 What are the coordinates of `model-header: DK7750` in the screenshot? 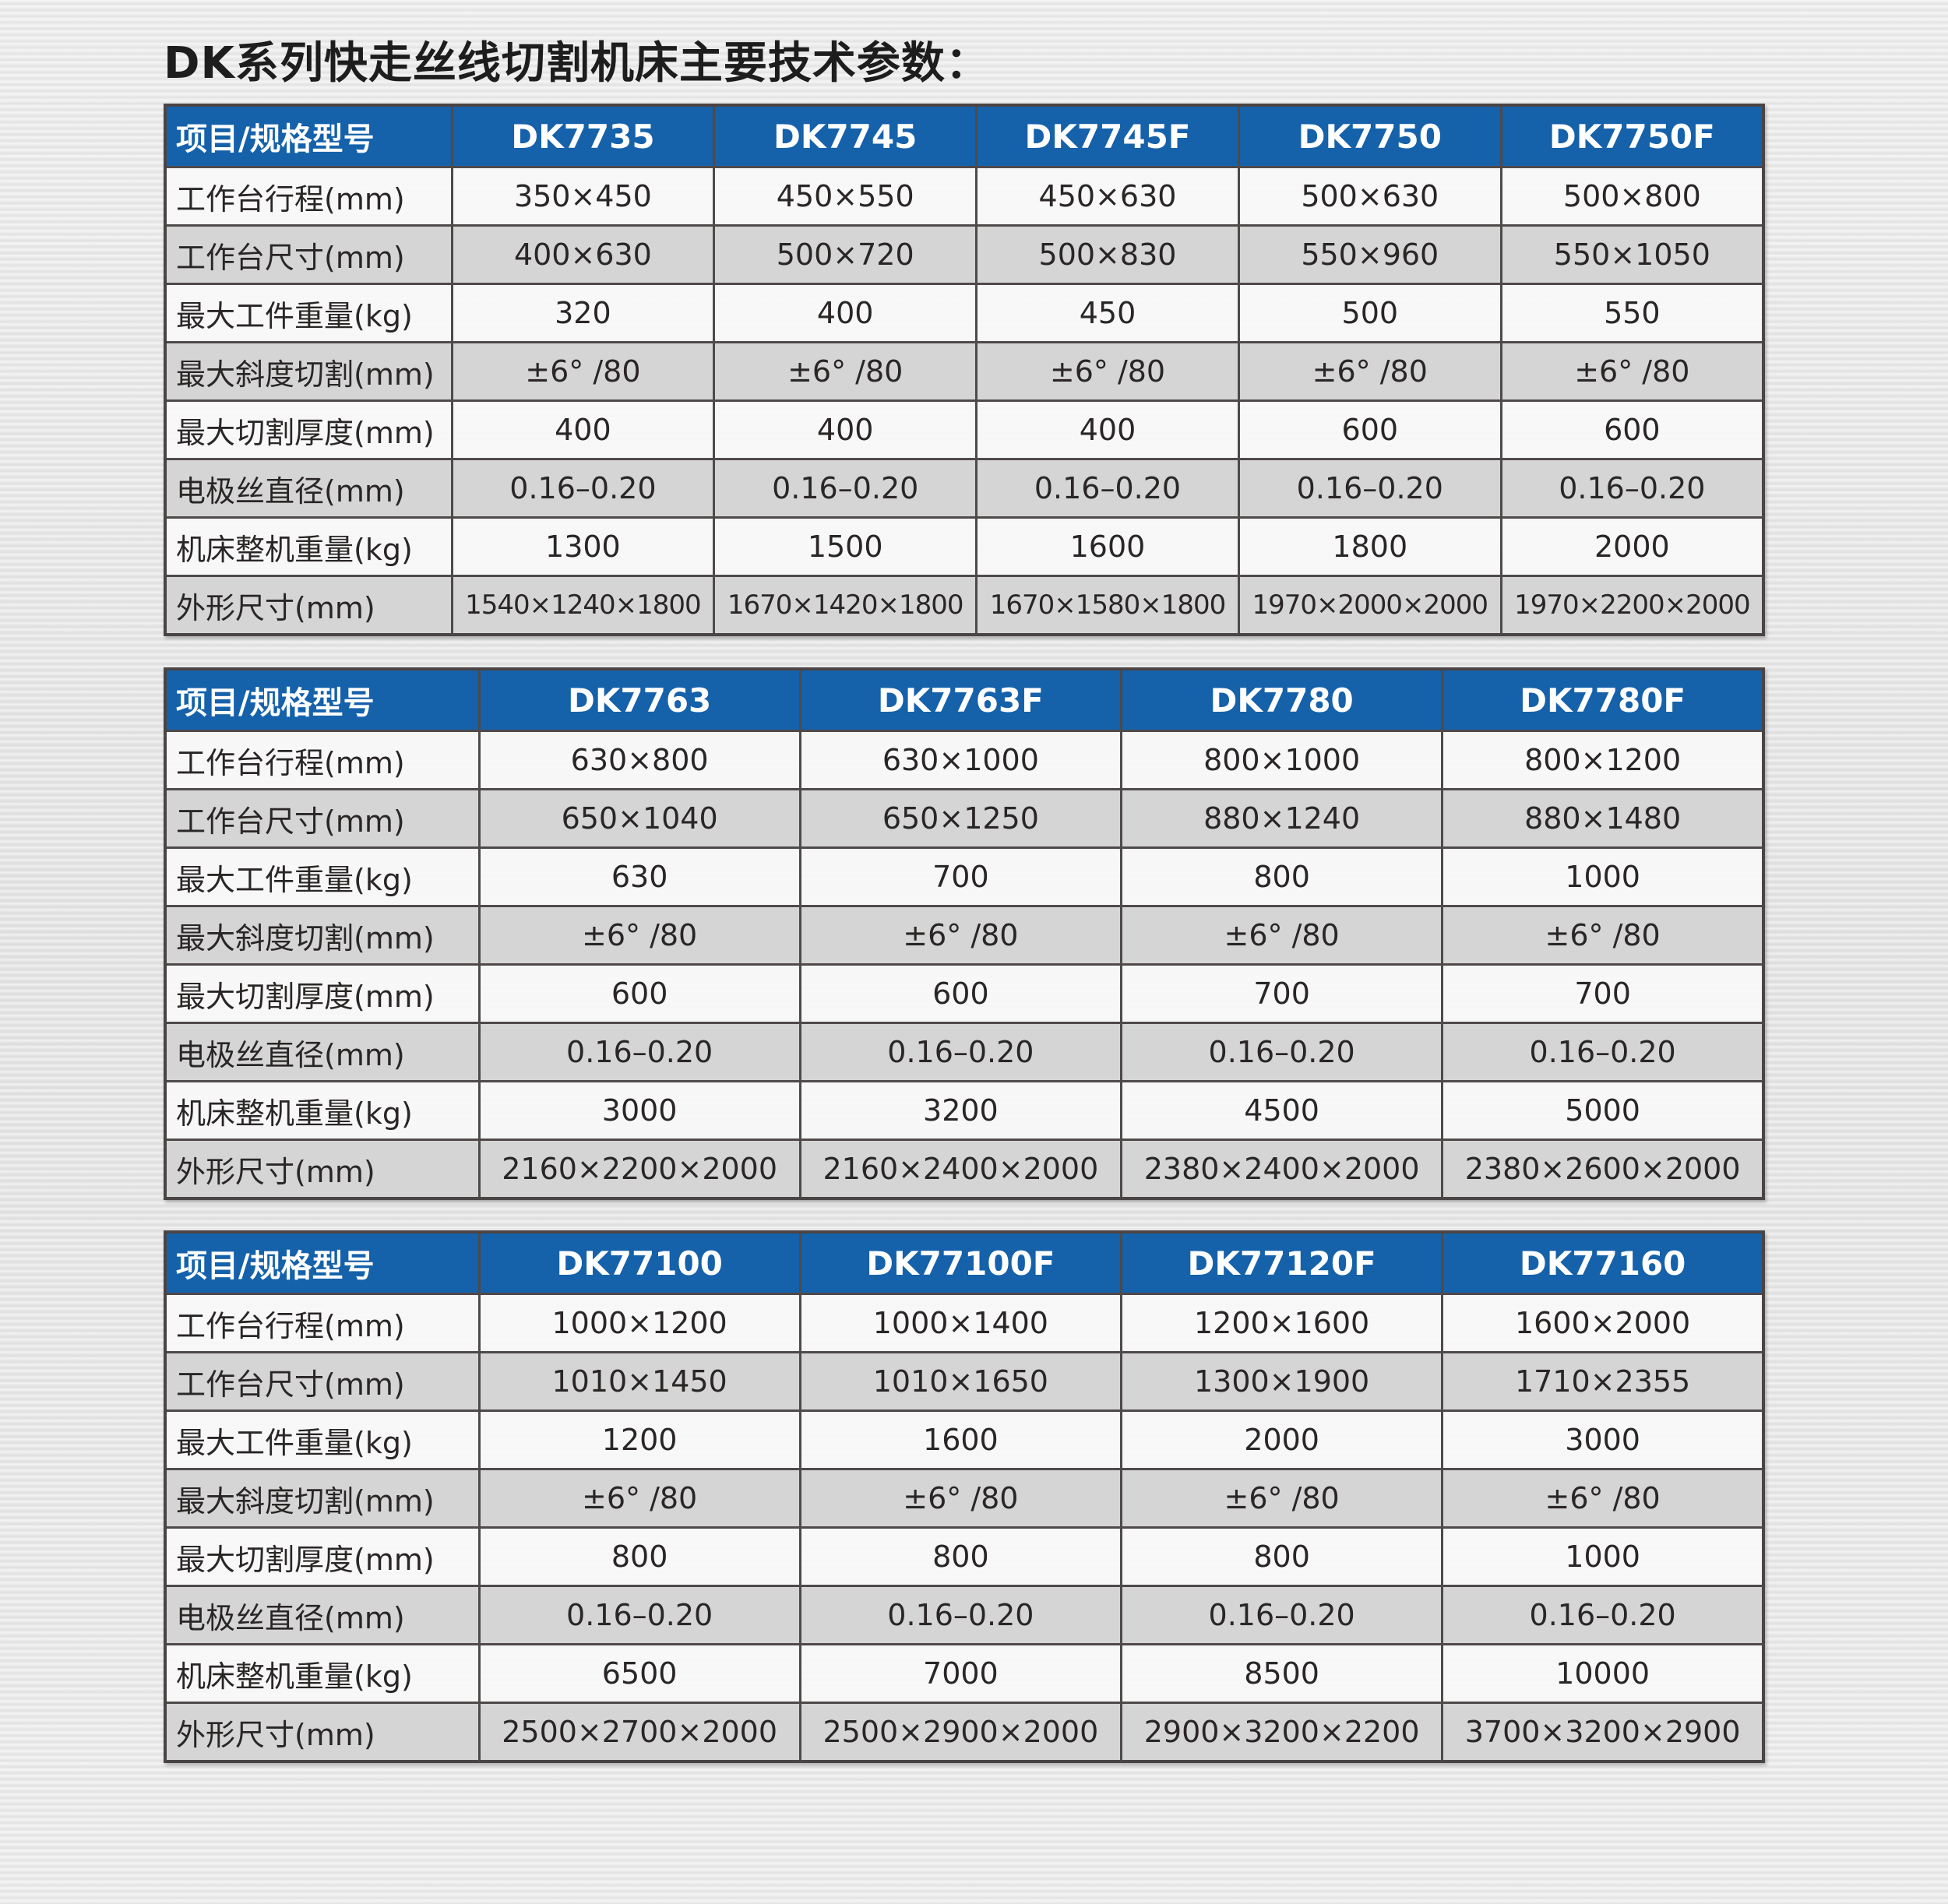 It's located at (1369, 136).